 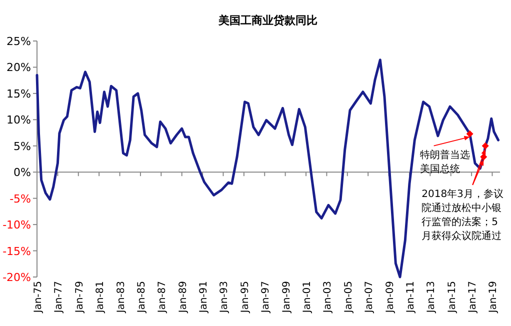 What do you see at coordinates (308, 297) in the screenshot?
I see `x-tick-label: Jan-01` at bounding box center [308, 297].